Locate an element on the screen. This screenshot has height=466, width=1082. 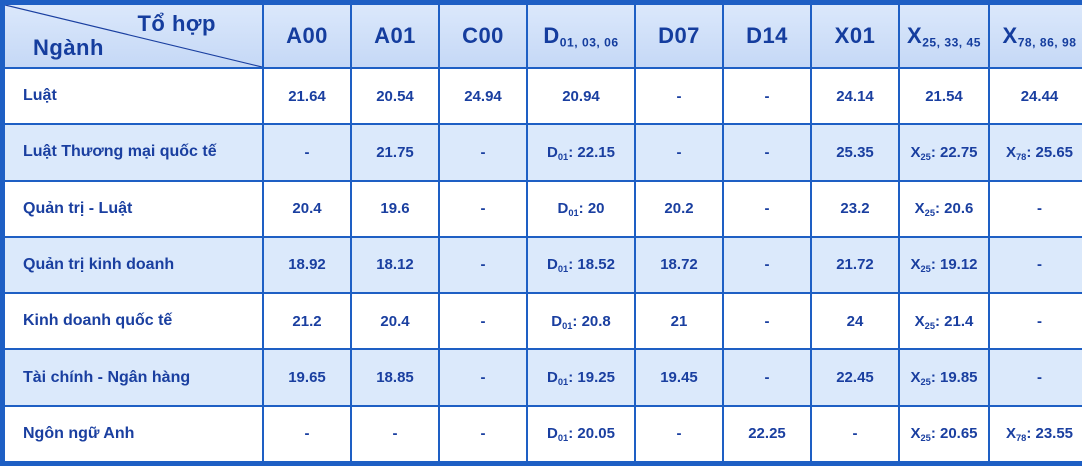
column-header-x25: X25, 33, 45 is located at coordinates (944, 36).